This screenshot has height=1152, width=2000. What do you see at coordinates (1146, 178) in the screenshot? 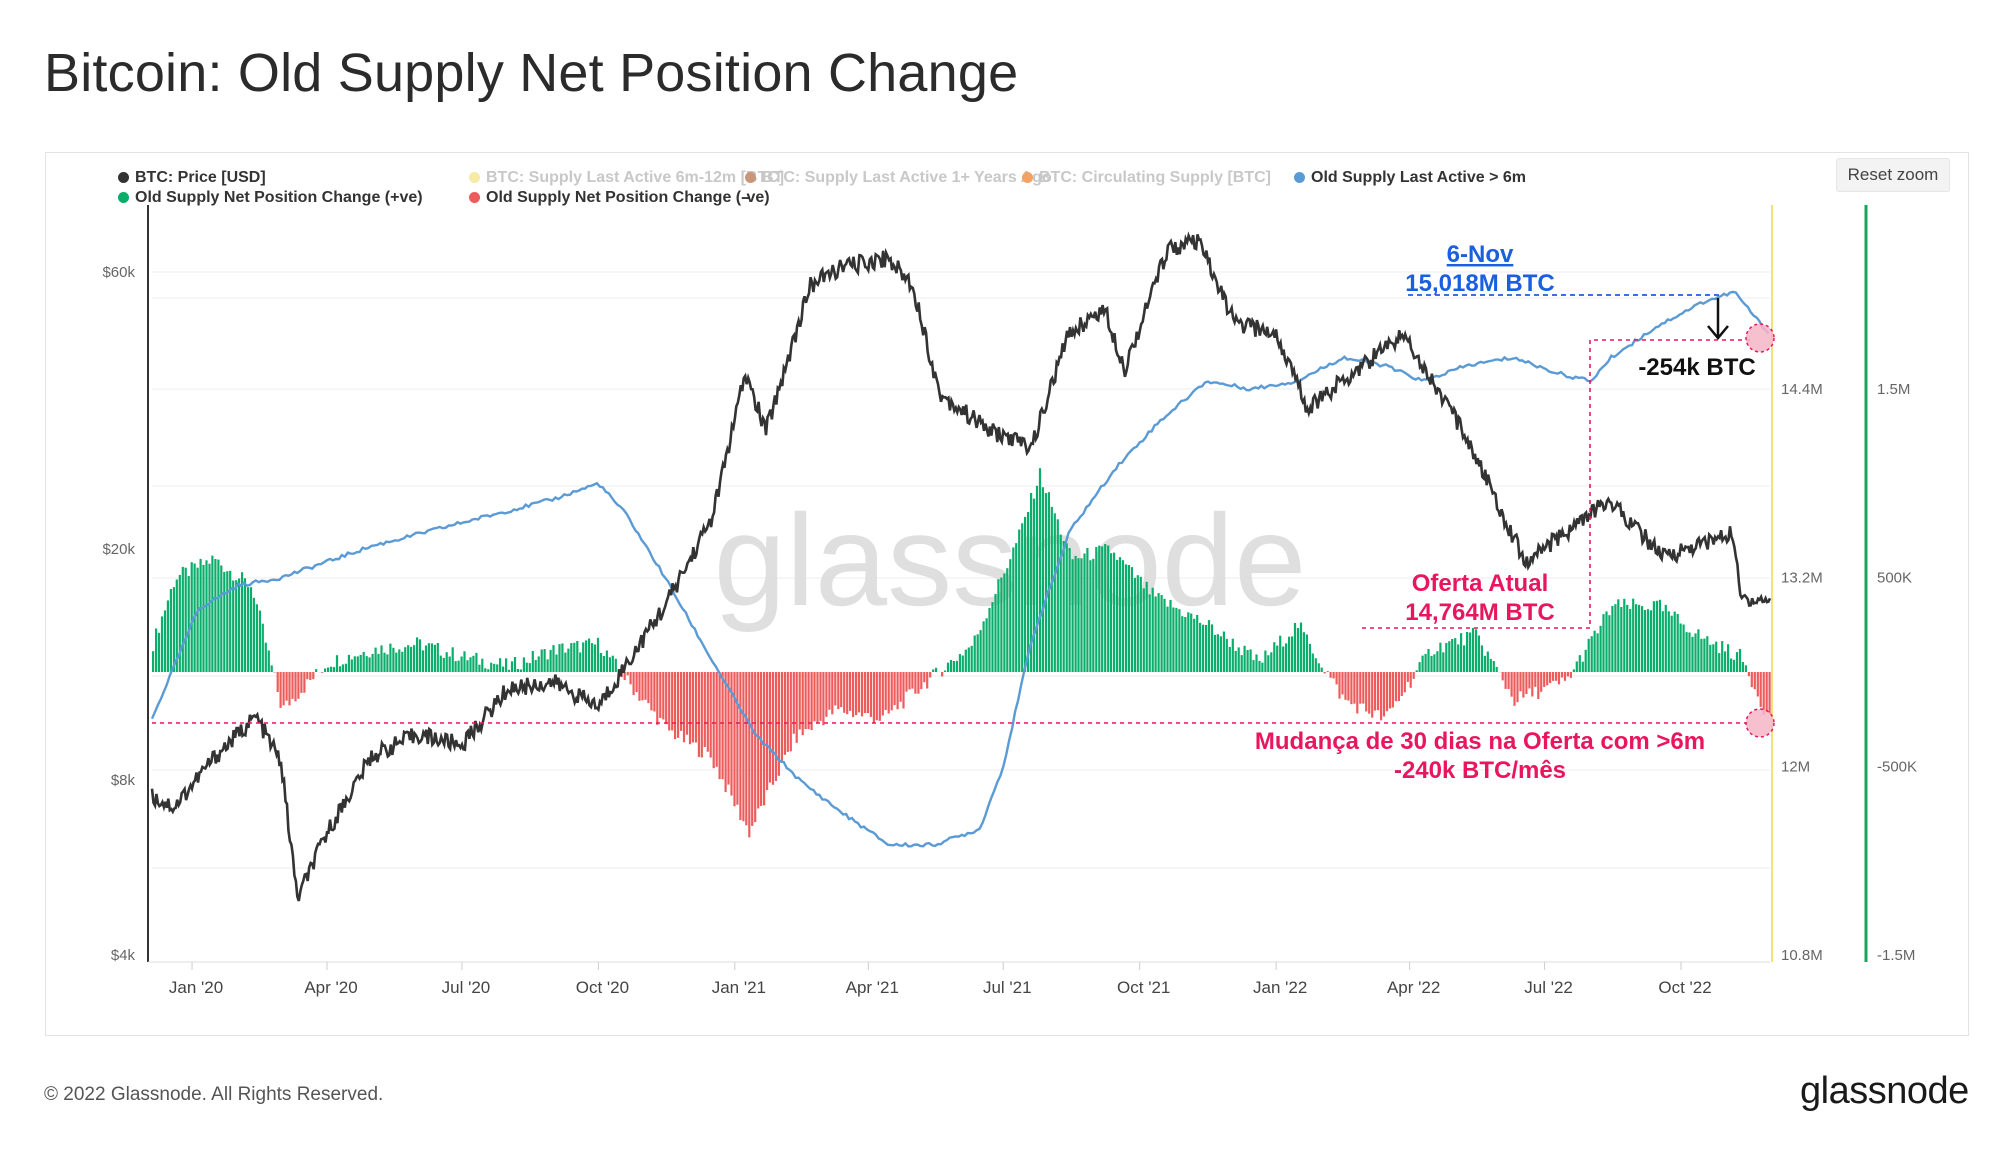
I see `legend-item: BTC: Circulating Supply [BTC]` at bounding box center [1146, 178].